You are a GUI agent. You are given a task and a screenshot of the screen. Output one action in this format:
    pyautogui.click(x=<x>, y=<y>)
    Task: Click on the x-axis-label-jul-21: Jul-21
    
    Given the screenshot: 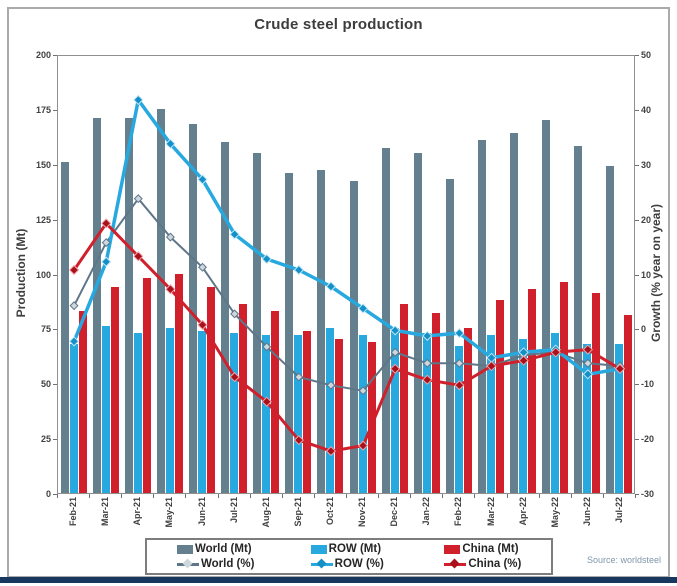 What is the action you would take?
    pyautogui.click(x=233, y=510)
    